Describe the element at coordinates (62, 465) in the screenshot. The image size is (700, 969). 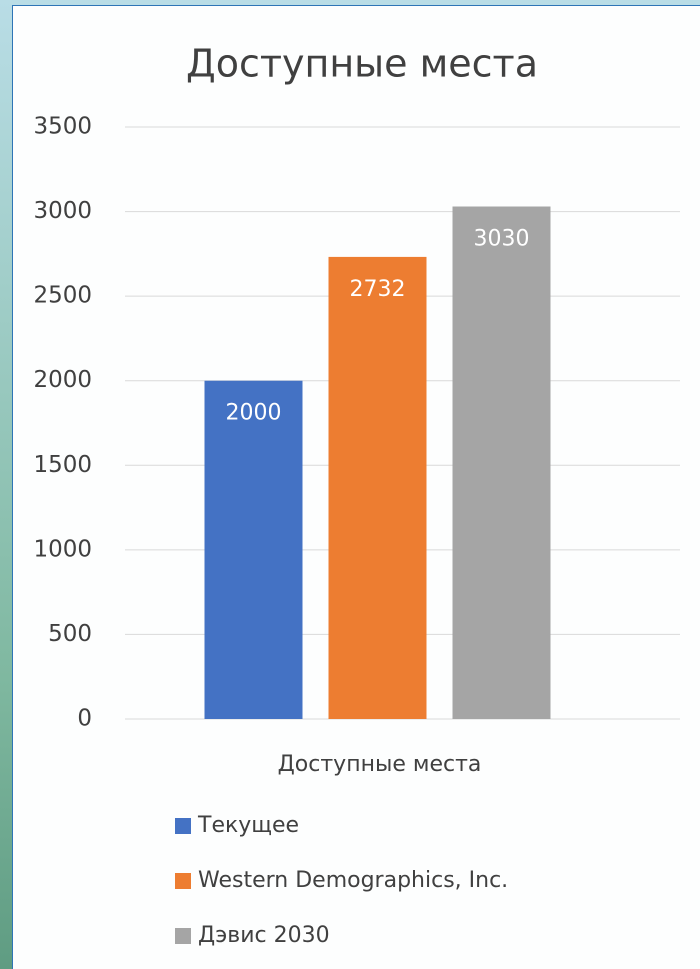
I see `y-tick-label: 1500` at that location.